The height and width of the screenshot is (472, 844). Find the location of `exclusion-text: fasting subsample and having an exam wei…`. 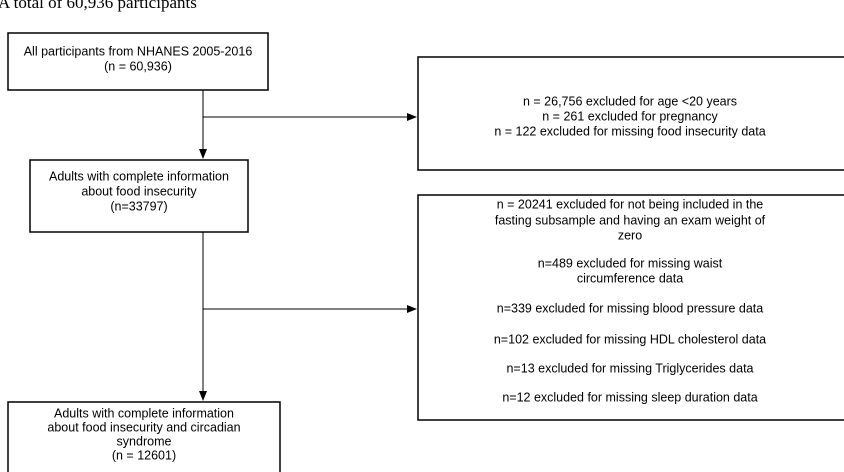

exclusion-text: fasting subsample and having an exam wei… is located at coordinates (630, 220).